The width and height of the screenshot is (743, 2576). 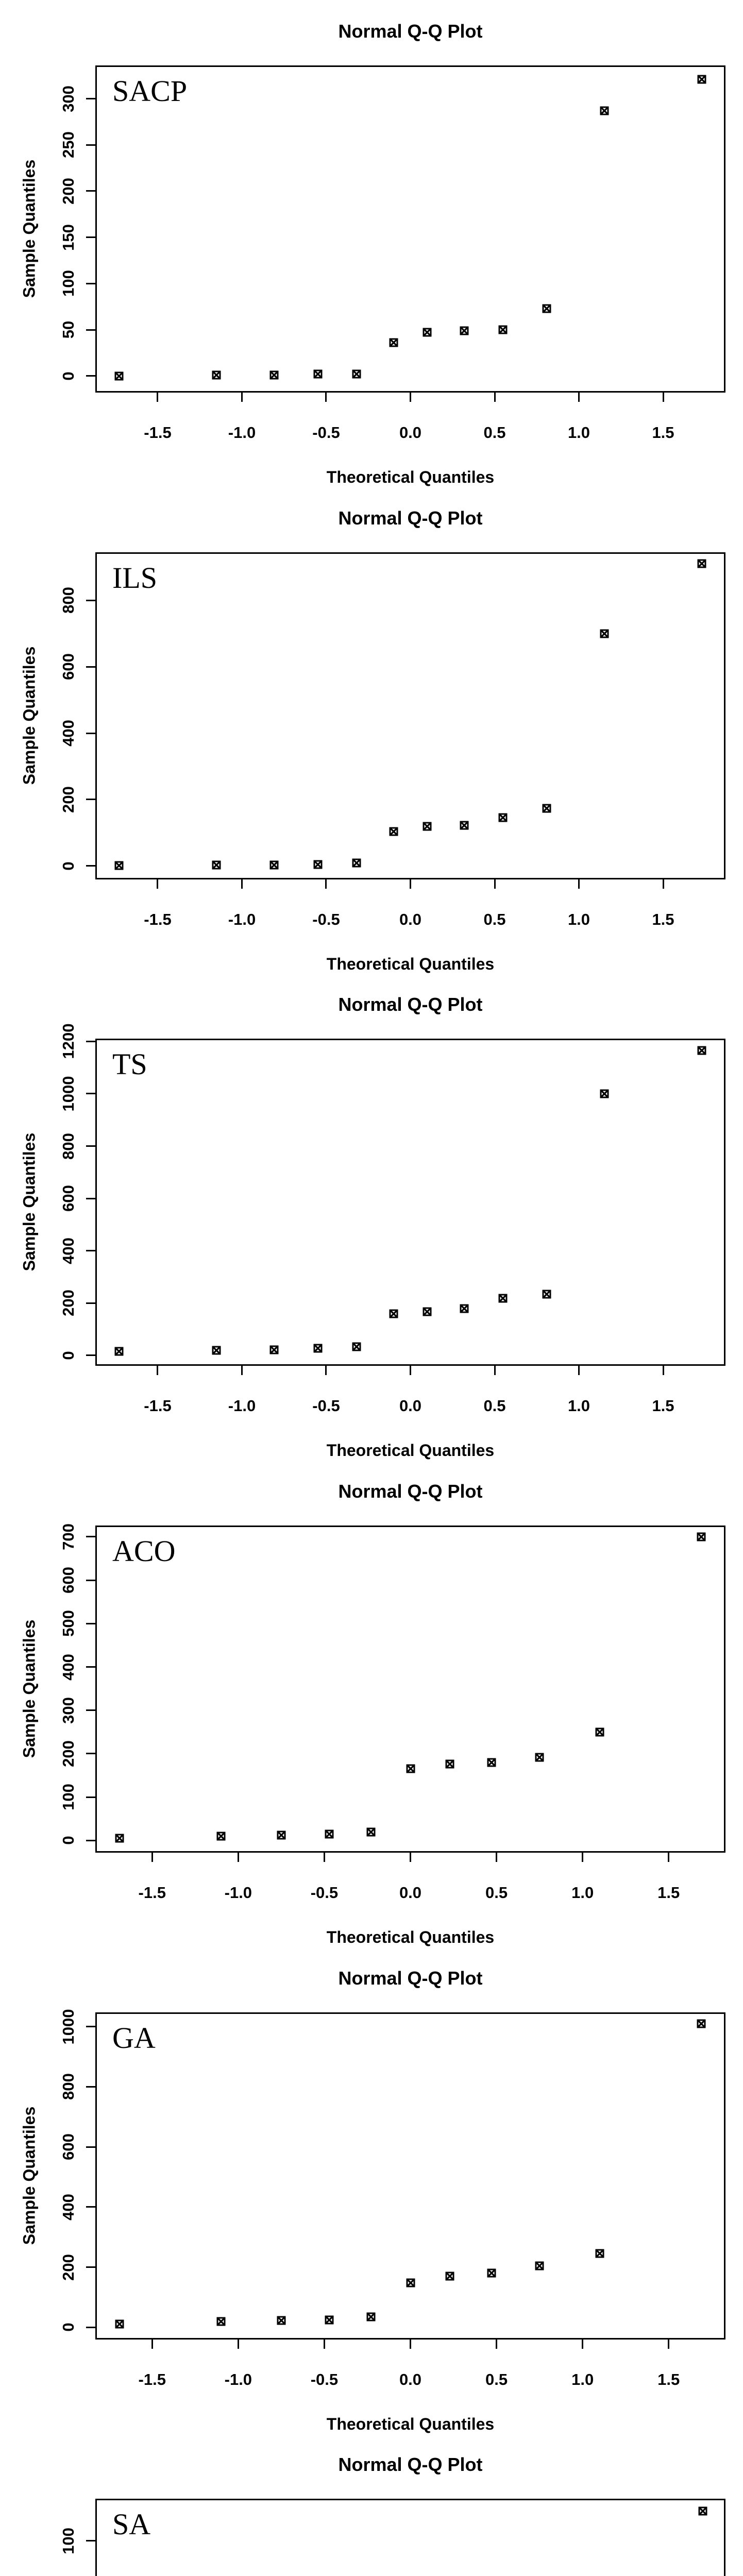 What do you see at coordinates (410, 1936) in the screenshot?
I see `x-axis-label: Theoretical Quantiles` at bounding box center [410, 1936].